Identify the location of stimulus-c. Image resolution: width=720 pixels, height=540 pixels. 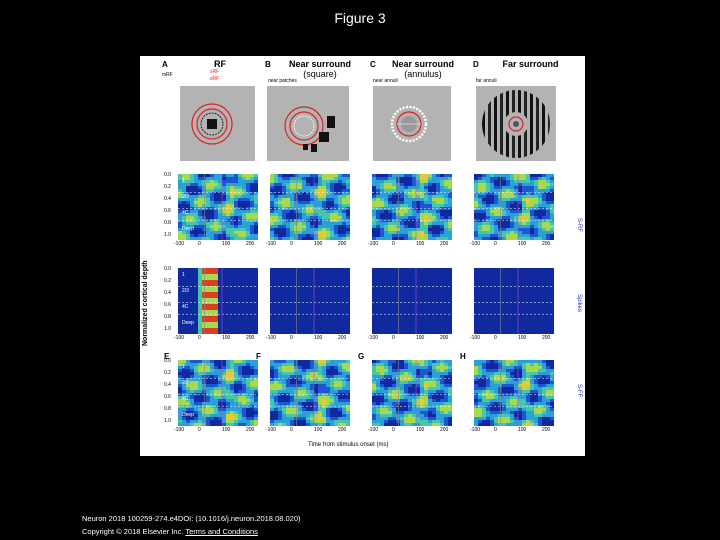
(412, 123).